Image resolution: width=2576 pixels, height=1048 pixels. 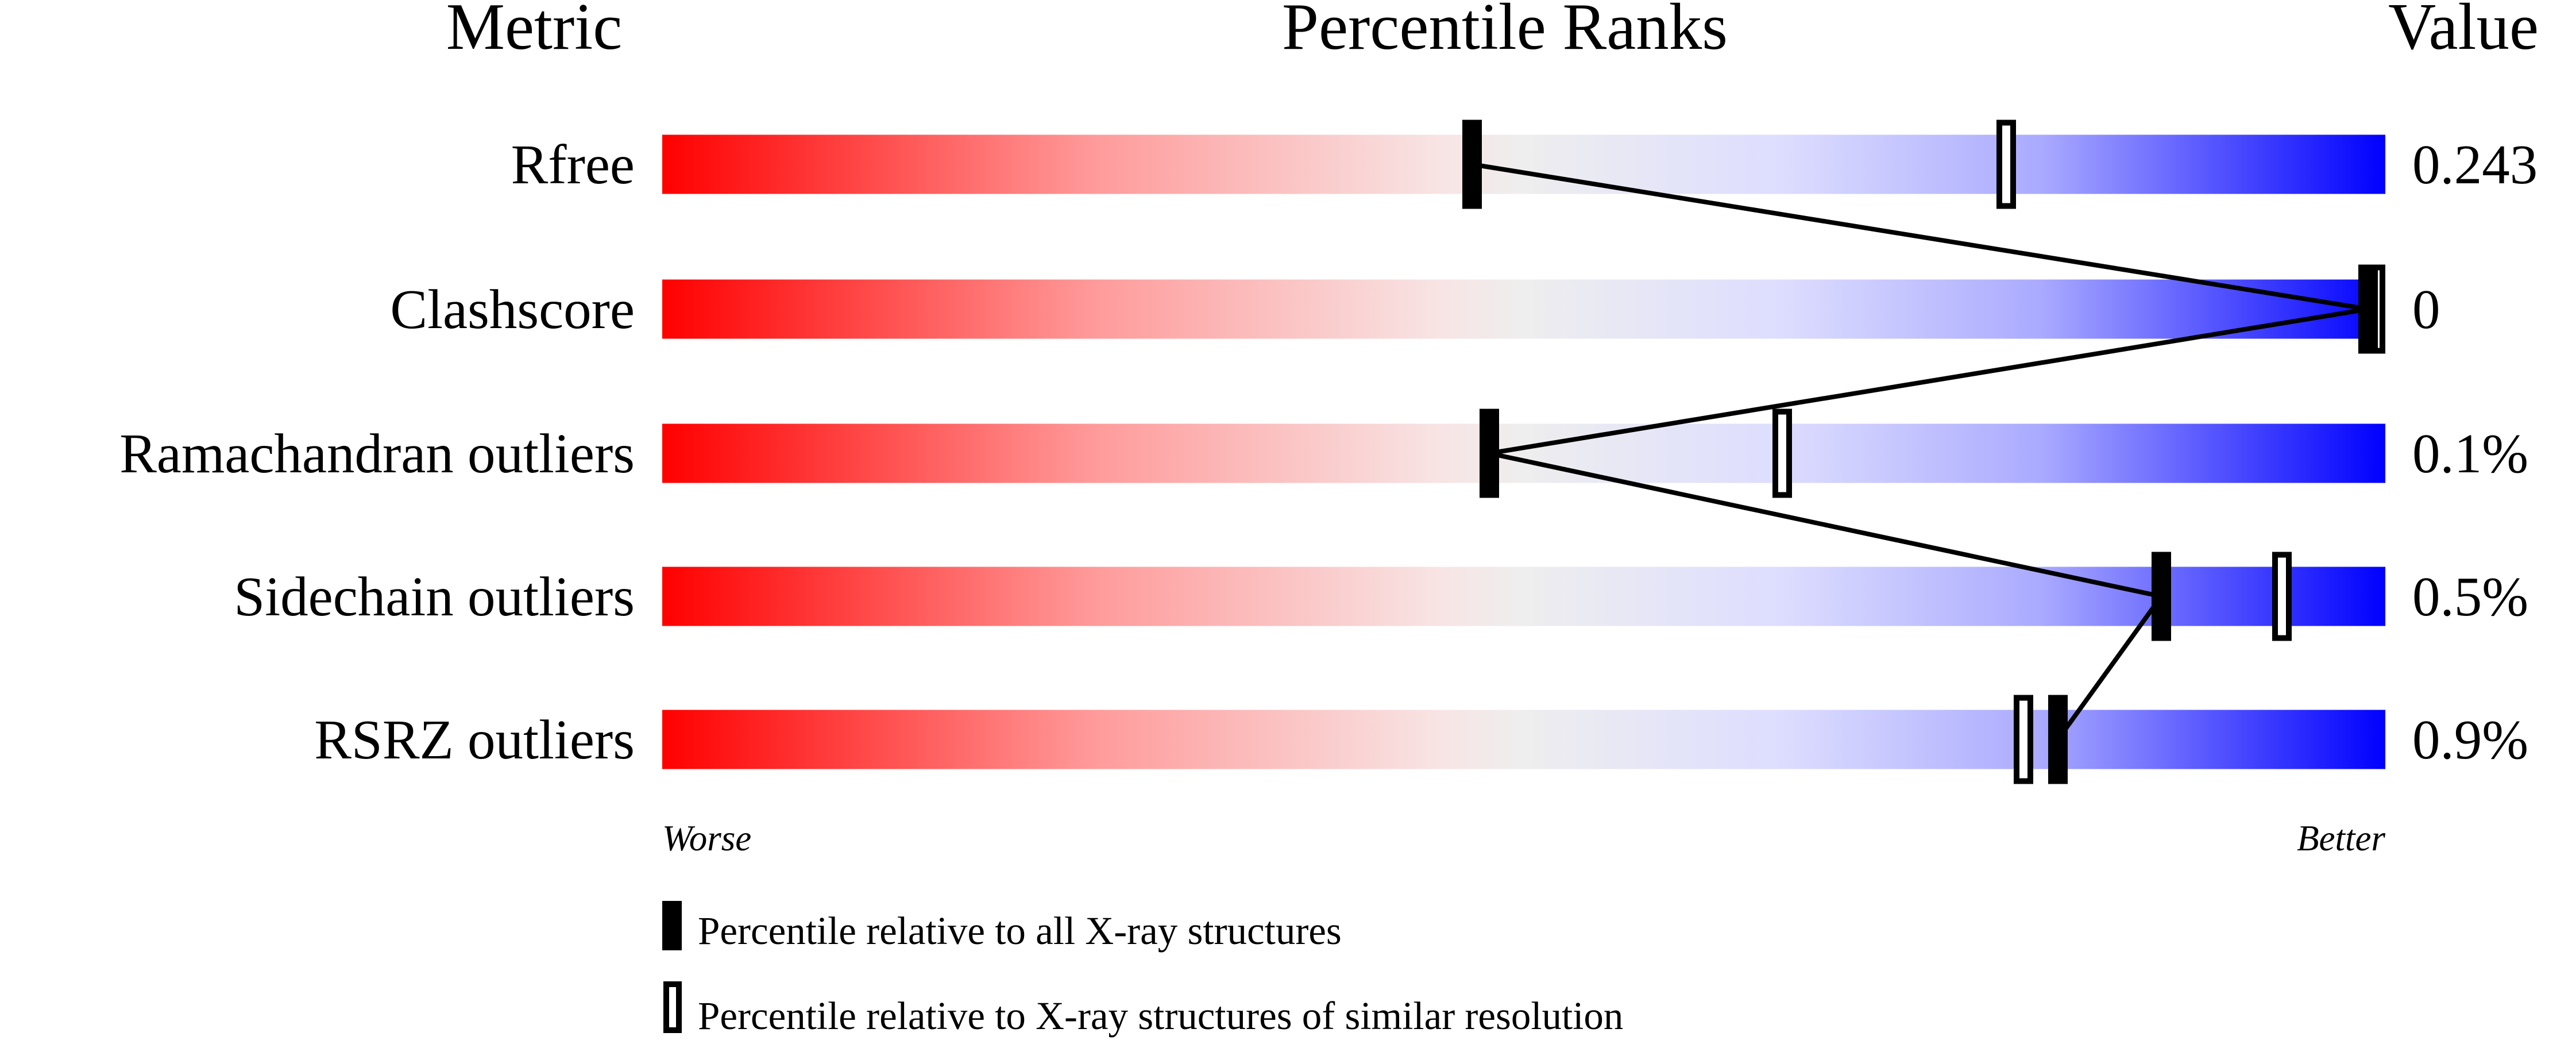 What do you see at coordinates (672, 925) in the screenshot?
I see `legend-filled-marker` at bounding box center [672, 925].